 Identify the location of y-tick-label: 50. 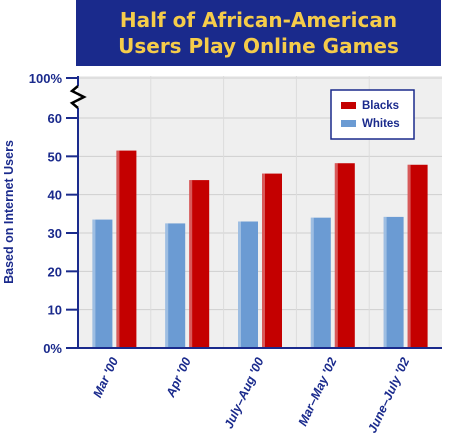
(55, 156).